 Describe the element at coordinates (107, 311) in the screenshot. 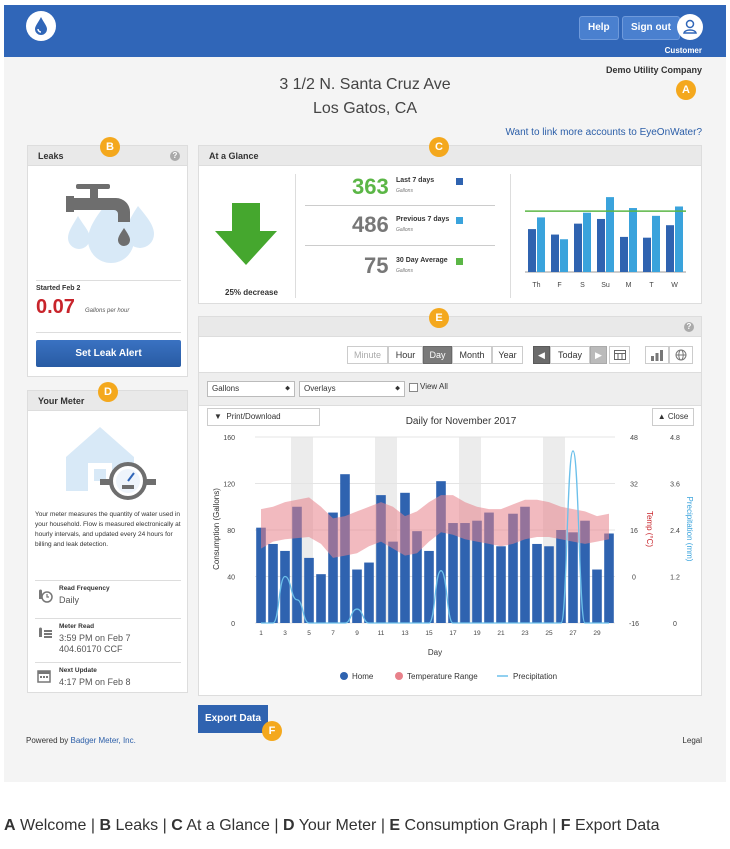

I see `leak-rate-unit: Gallons per hour` at that location.